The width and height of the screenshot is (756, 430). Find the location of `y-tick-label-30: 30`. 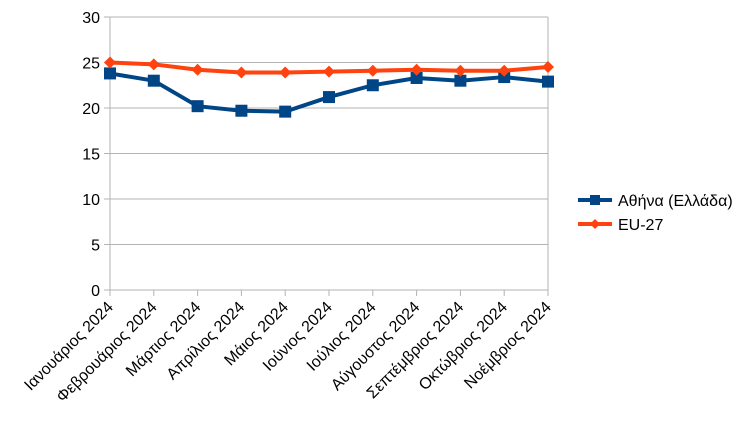

y-tick-label-30: 30 is located at coordinates (91, 18).